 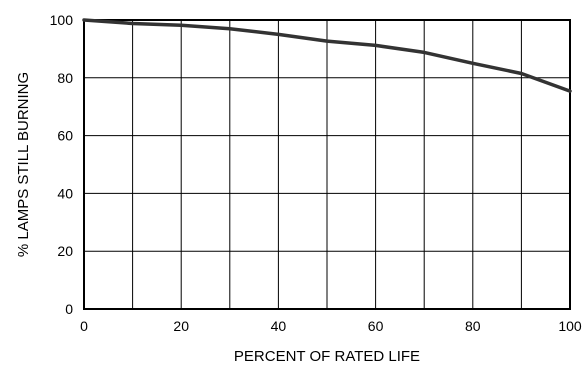 What do you see at coordinates (62, 20) in the screenshot?
I see `y-tick-label: 100` at bounding box center [62, 20].